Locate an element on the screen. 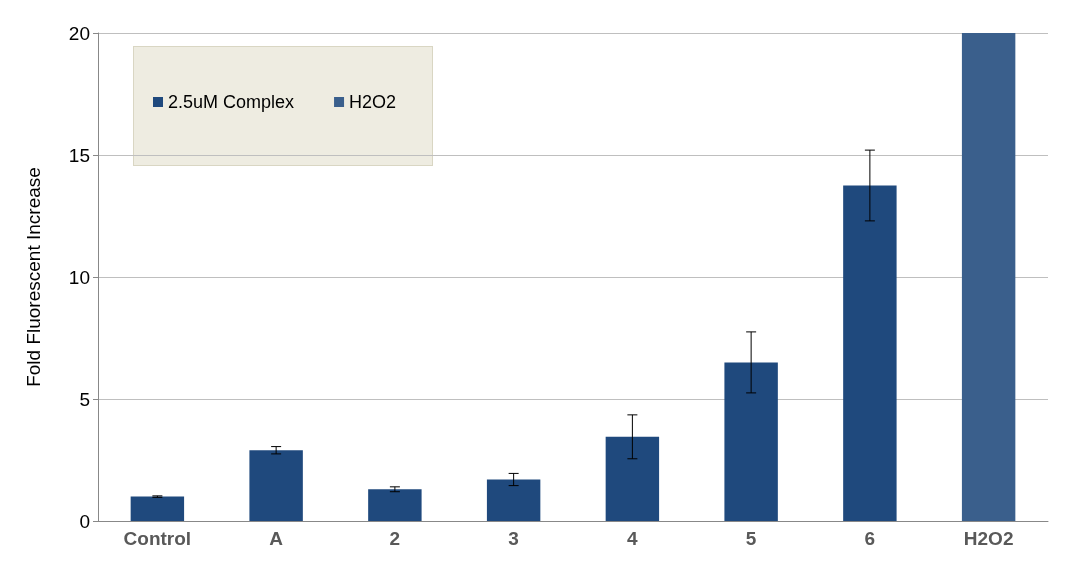 The height and width of the screenshot is (575, 1077). y-tick-label: 10 is located at coordinates (79, 277).